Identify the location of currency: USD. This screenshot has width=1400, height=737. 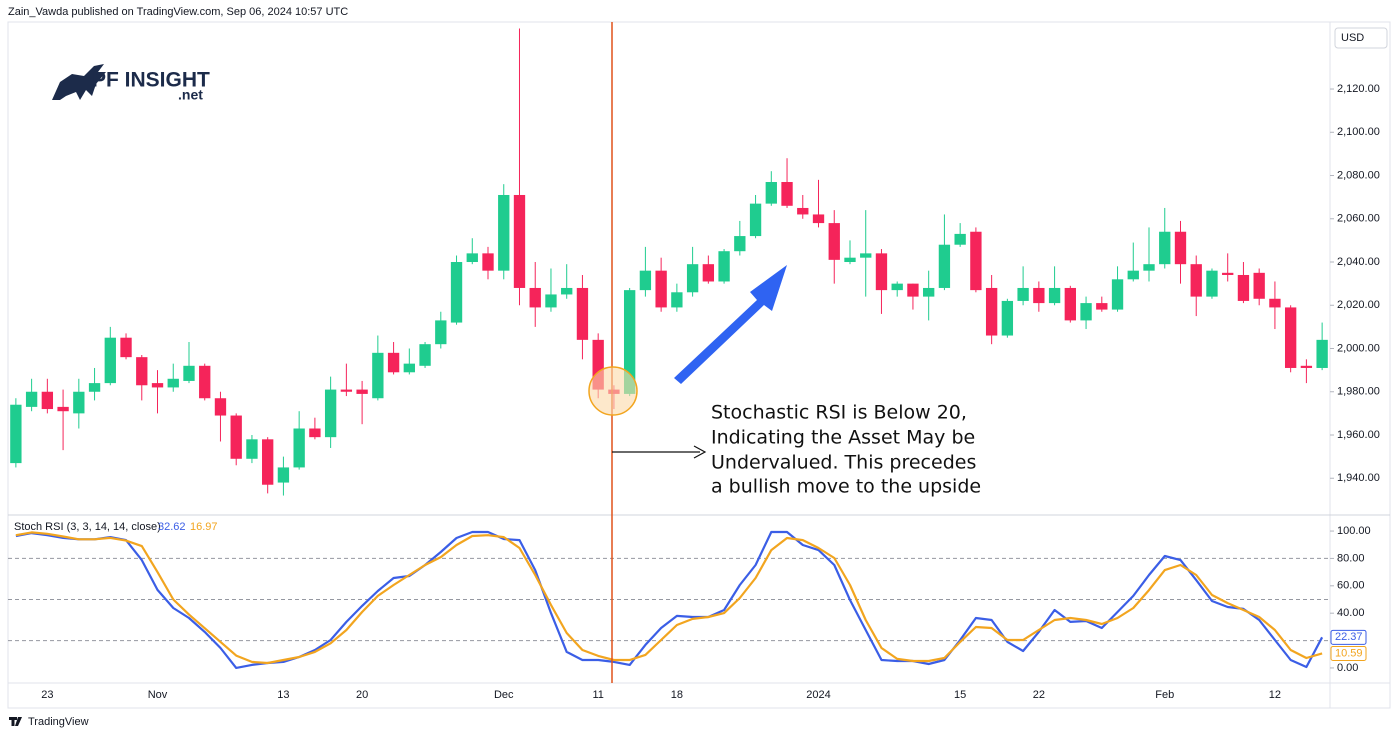
(1352, 38).